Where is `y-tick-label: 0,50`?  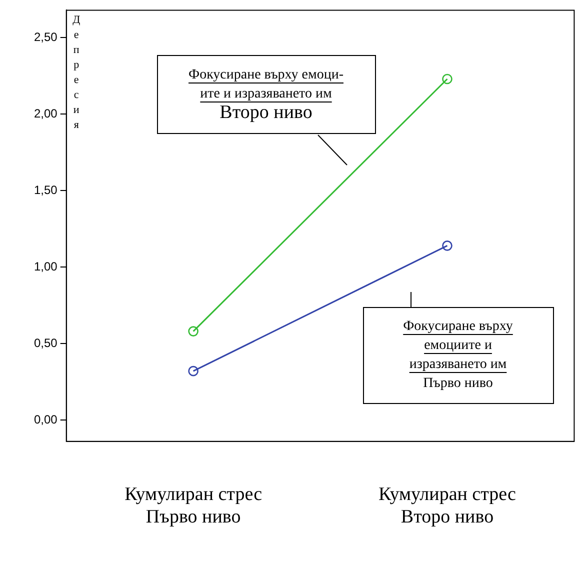
y-tick-label: 0,50 is located at coordinates (46, 343).